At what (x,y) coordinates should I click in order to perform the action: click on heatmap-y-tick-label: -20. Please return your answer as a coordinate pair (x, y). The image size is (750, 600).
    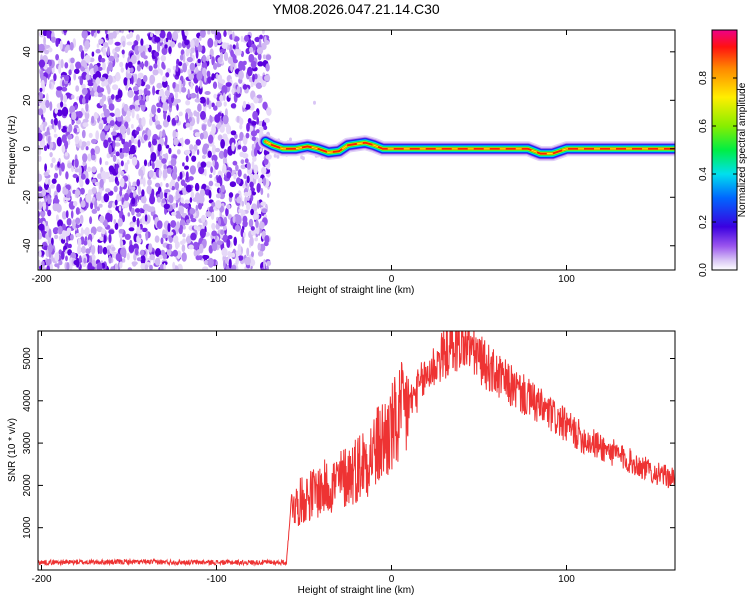
    Looking at the image, I should click on (27, 197).